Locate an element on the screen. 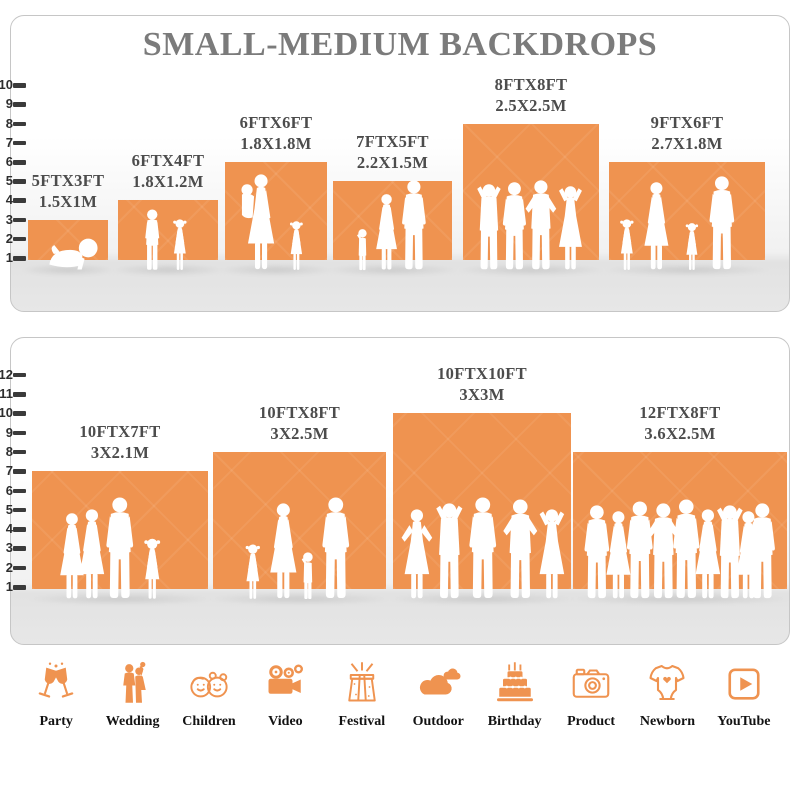  scale-tick-label-1: 1 is located at coordinates (9, 586).